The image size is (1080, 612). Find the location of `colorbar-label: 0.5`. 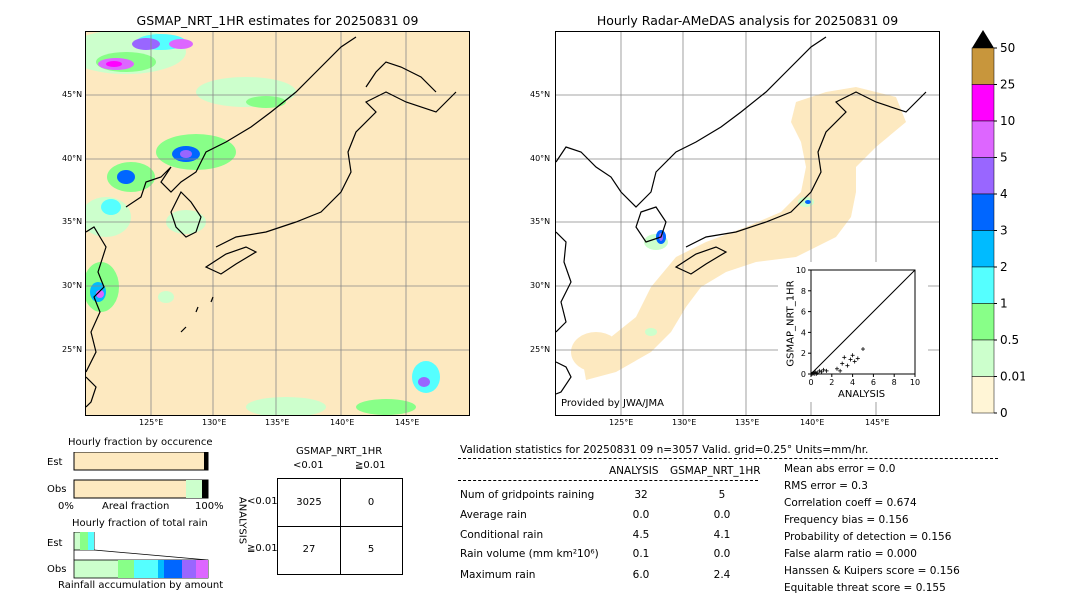

colorbar-label: 0.5 is located at coordinates (1009, 340).